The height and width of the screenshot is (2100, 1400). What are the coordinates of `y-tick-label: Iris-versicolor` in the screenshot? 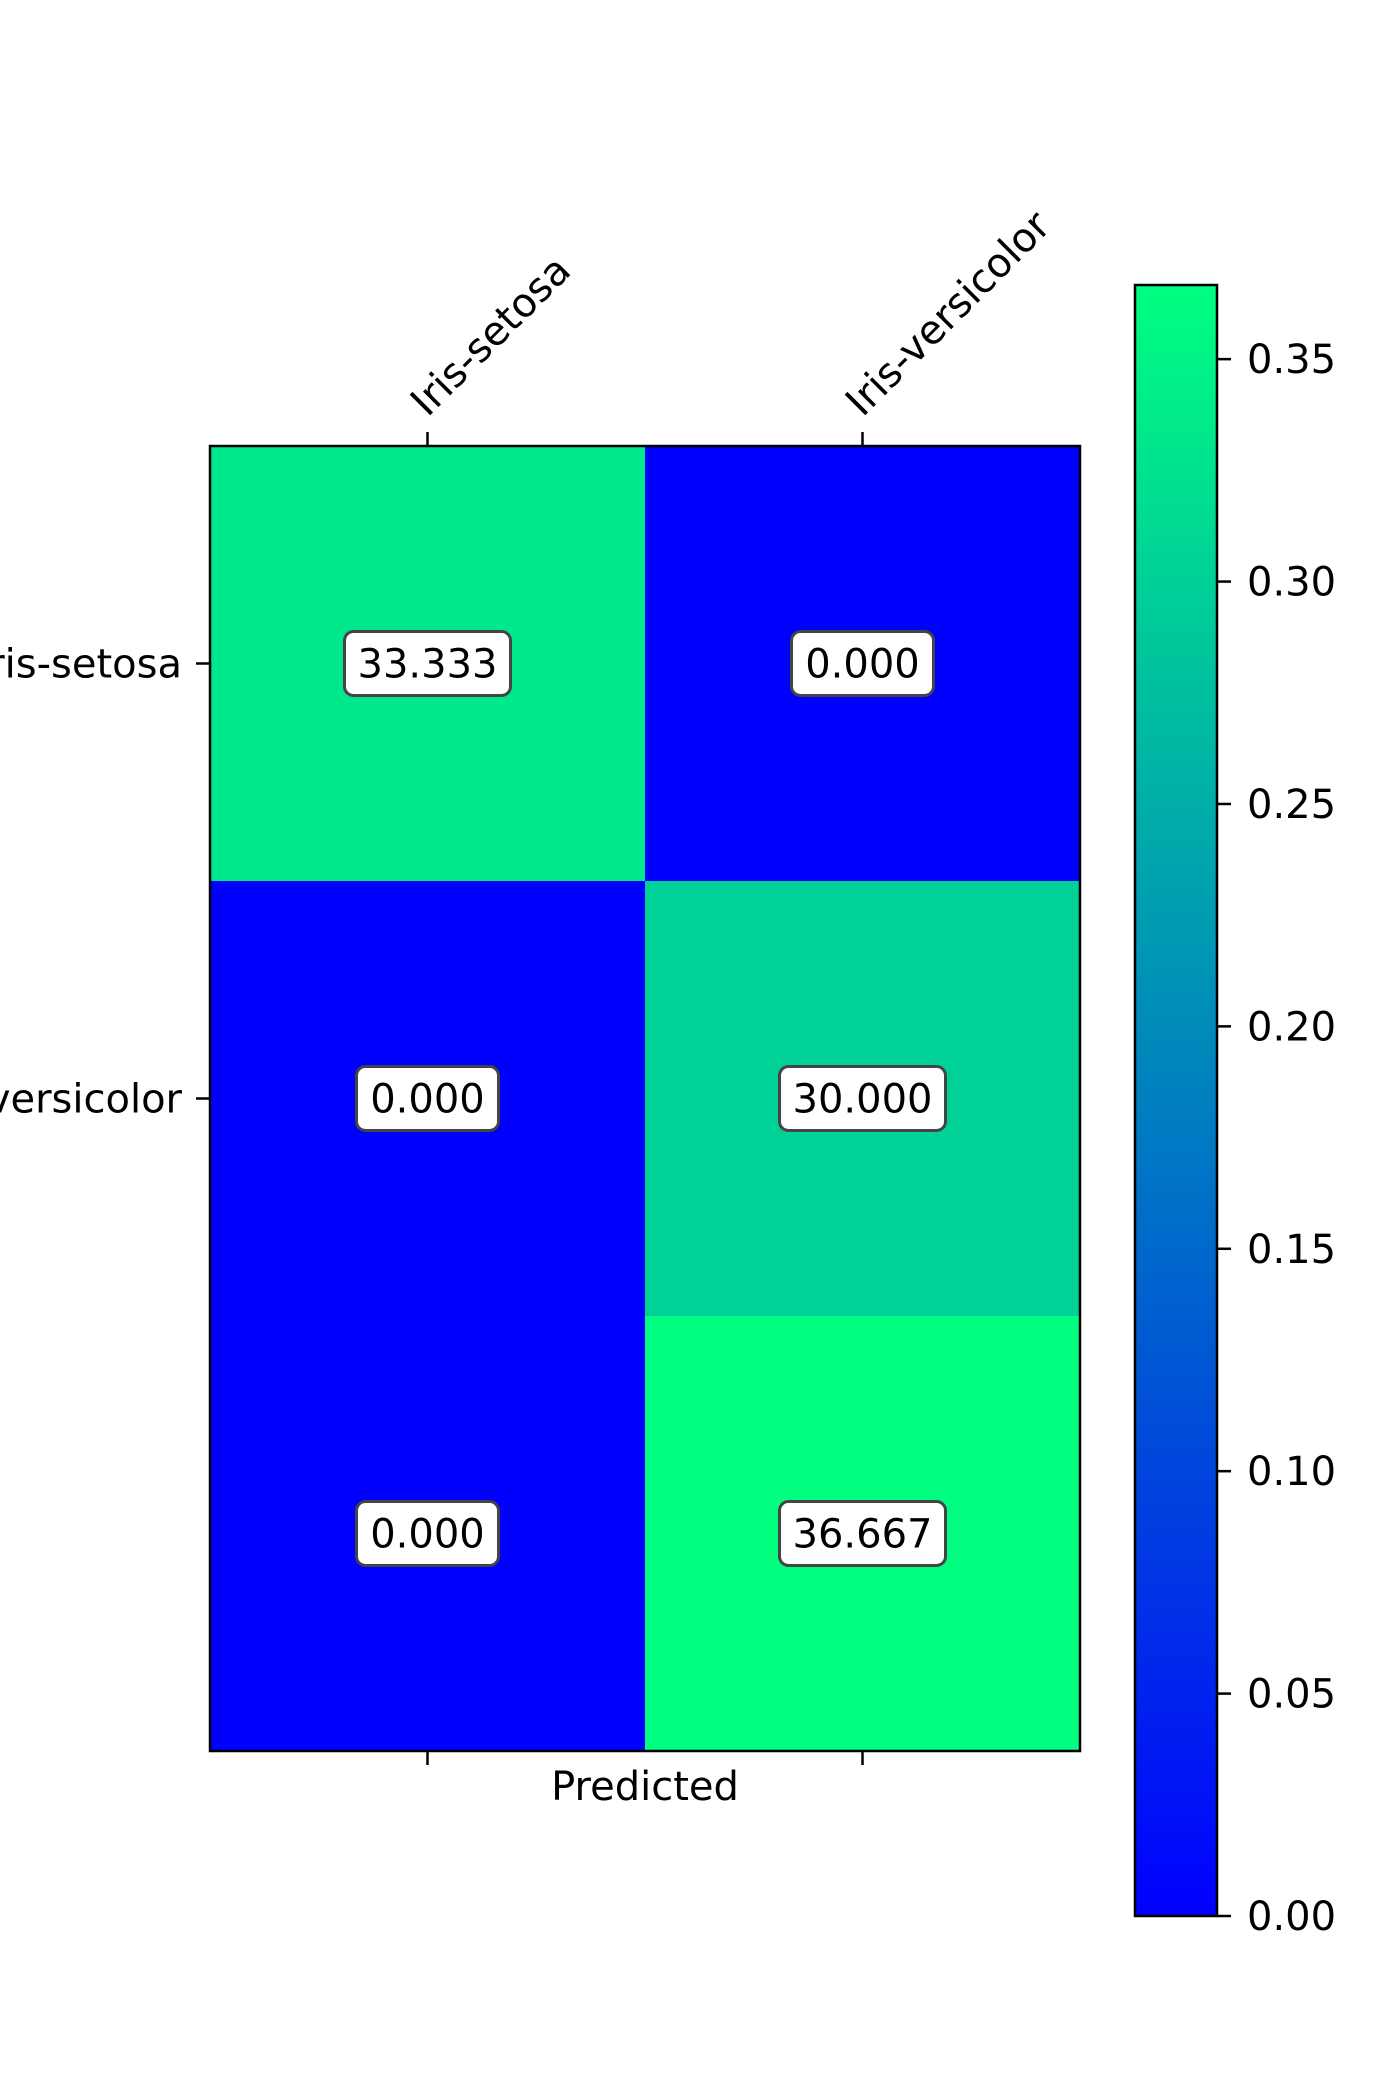 It's located at (91, 1100).